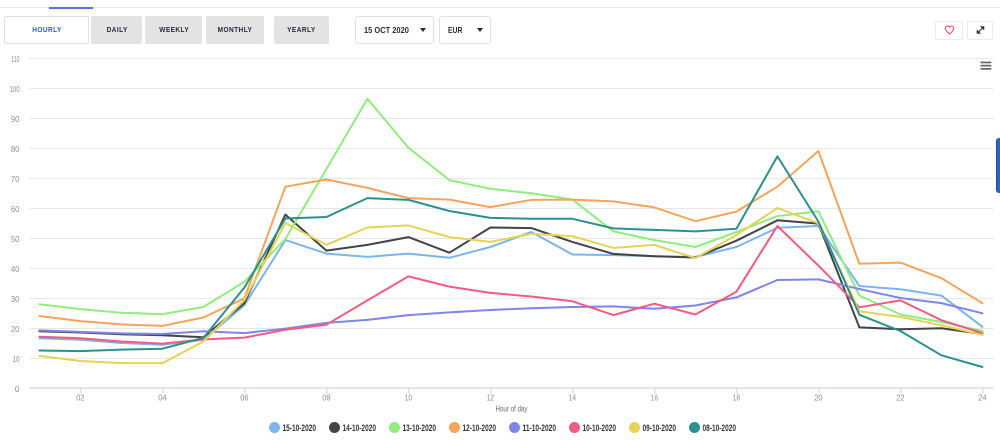 This screenshot has height=440, width=1000. What do you see at coordinates (15, 59) in the screenshot?
I see `svg-text: 110` at bounding box center [15, 59].